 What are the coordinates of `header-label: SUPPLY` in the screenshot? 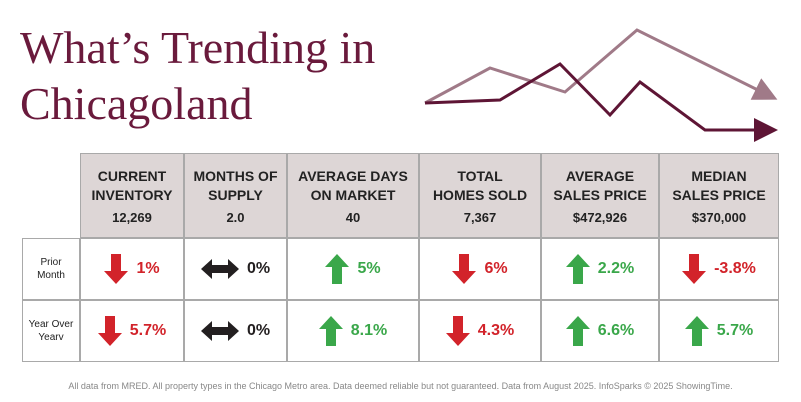 It's located at (235, 194).